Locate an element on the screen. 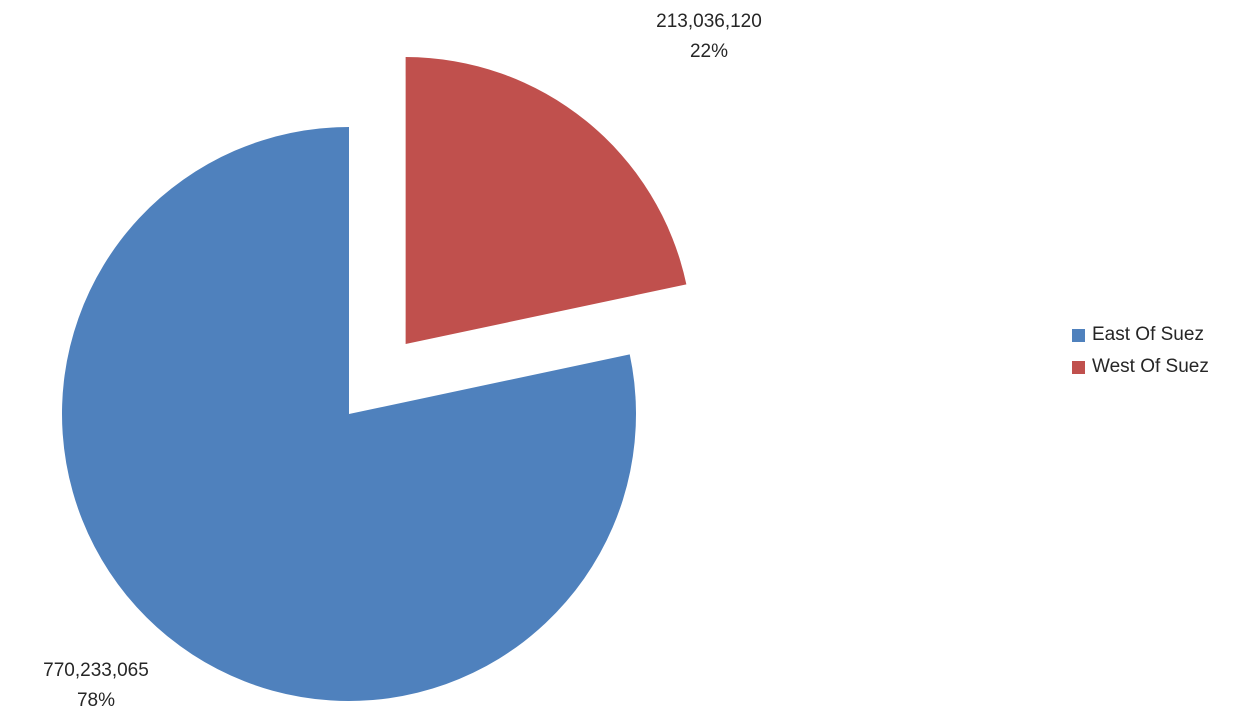  legend-item-east: East Of Suez is located at coordinates (1140, 335).